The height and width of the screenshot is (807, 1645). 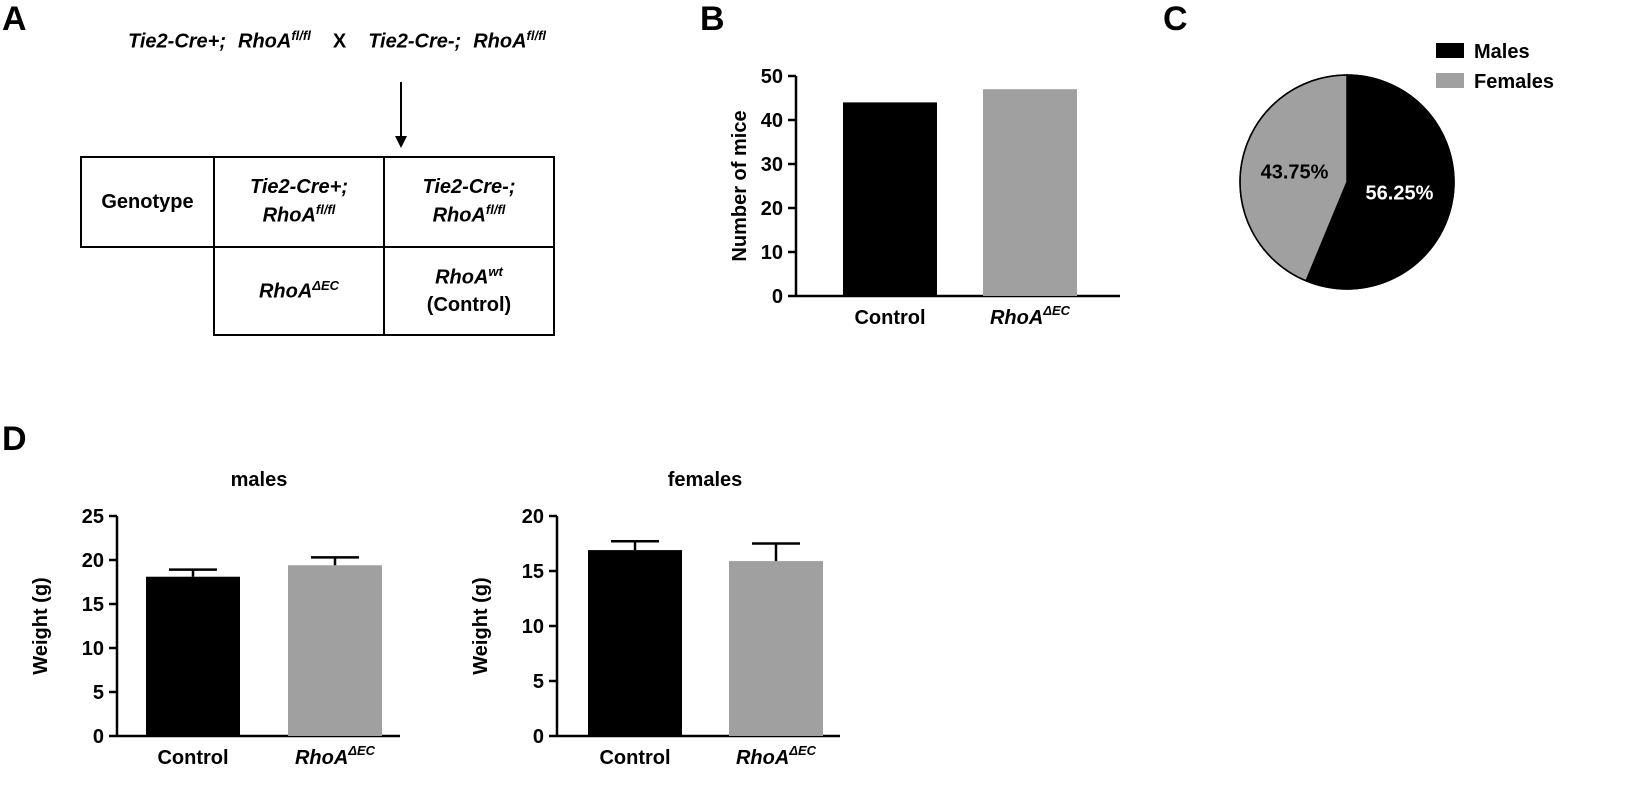 I want to click on chart-d-males-x-label-0: Control, so click(x=192, y=758).